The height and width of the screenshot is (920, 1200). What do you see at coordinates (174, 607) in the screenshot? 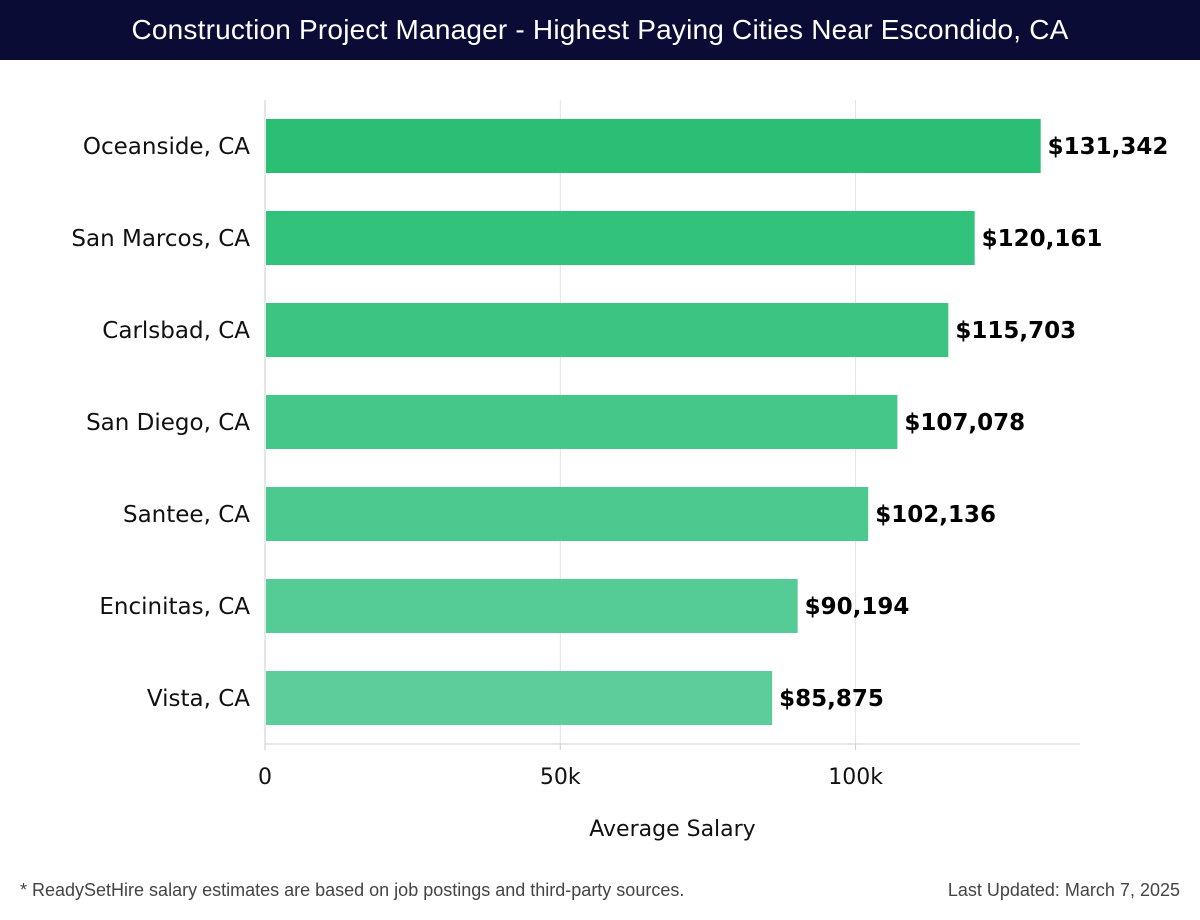
I see `category-label: Encinitas, CA` at bounding box center [174, 607].